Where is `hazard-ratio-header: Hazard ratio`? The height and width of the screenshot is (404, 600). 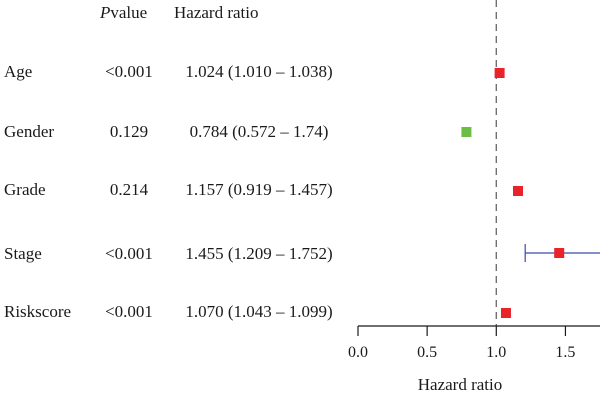 hazard-ratio-header: Hazard ratio is located at coordinates (216, 12).